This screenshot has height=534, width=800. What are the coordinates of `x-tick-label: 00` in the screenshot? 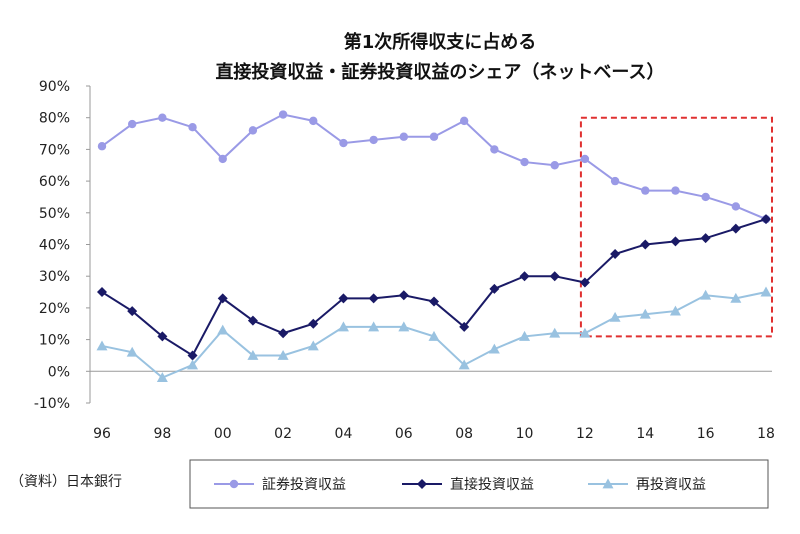 It's located at (223, 434).